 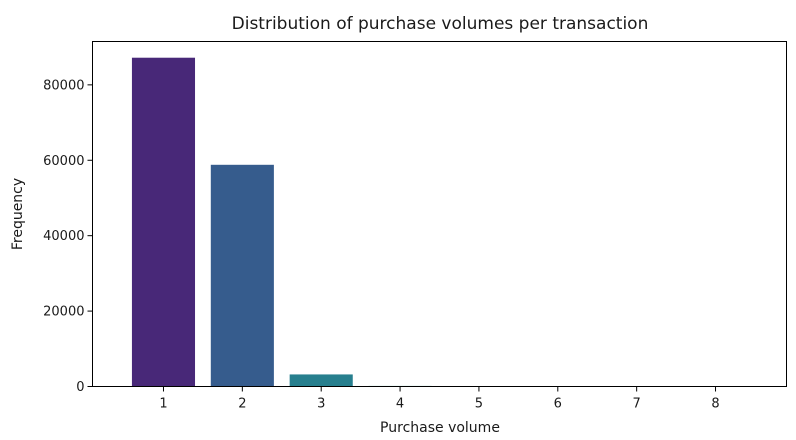 I want to click on x-tick-label: 1, so click(x=163, y=404).